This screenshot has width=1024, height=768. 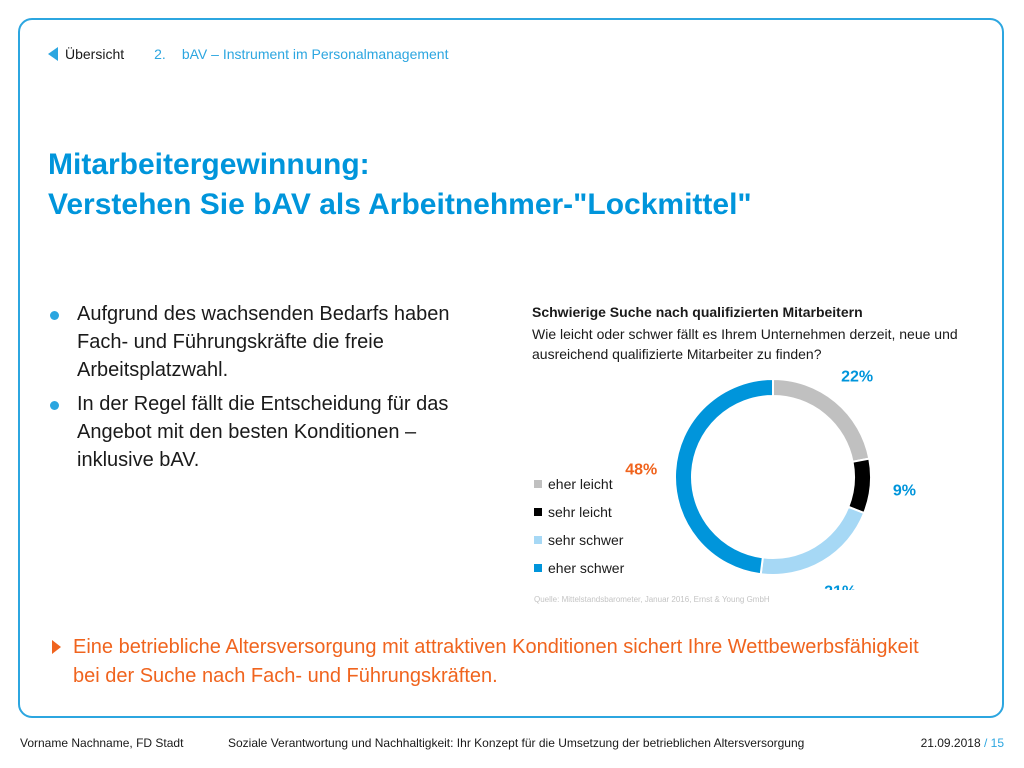 What do you see at coordinates (315, 54) in the screenshot?
I see `section-label: bAV – Instrument im Personalmanagement` at bounding box center [315, 54].